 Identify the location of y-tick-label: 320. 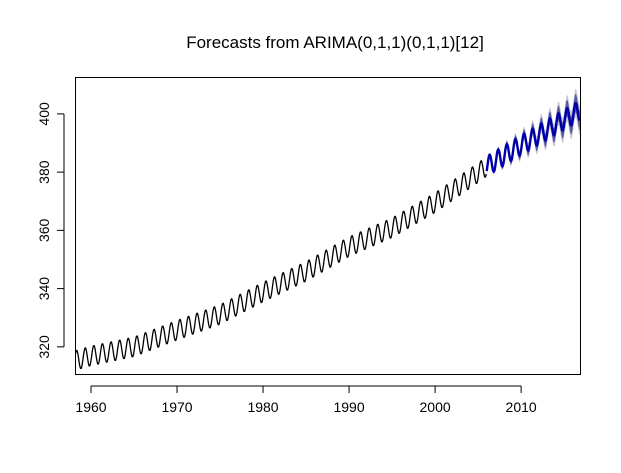
(44, 347).